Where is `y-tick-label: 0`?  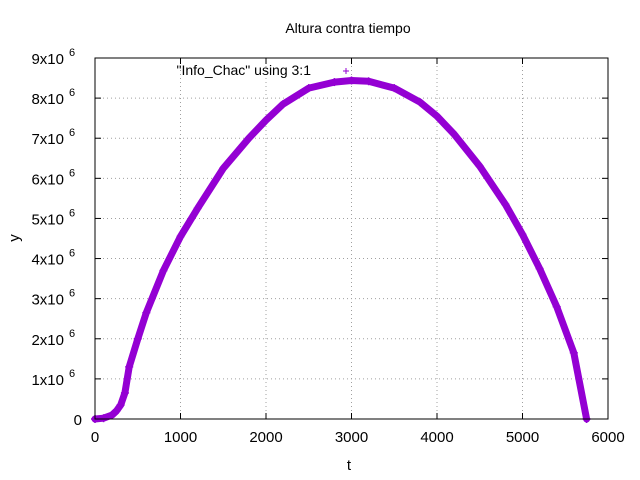 y-tick-label: 0 is located at coordinates (78, 420).